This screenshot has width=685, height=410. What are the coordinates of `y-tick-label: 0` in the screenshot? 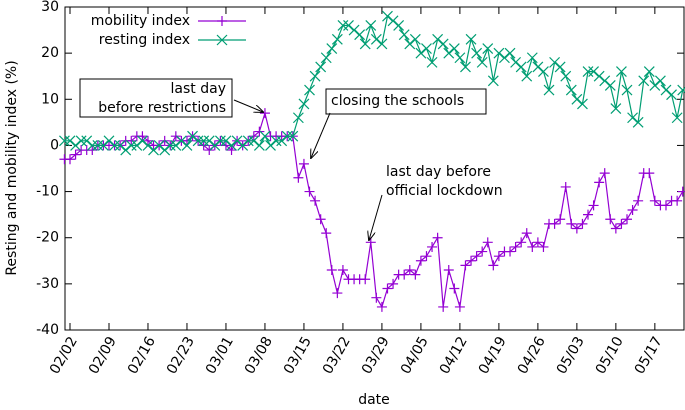 It's located at (54, 145).